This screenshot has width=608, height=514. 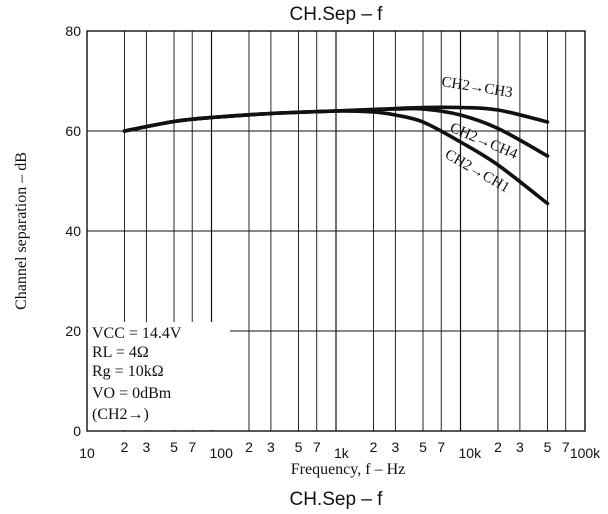 I want to click on x-tick-label-20: 100k, so click(x=585, y=453).